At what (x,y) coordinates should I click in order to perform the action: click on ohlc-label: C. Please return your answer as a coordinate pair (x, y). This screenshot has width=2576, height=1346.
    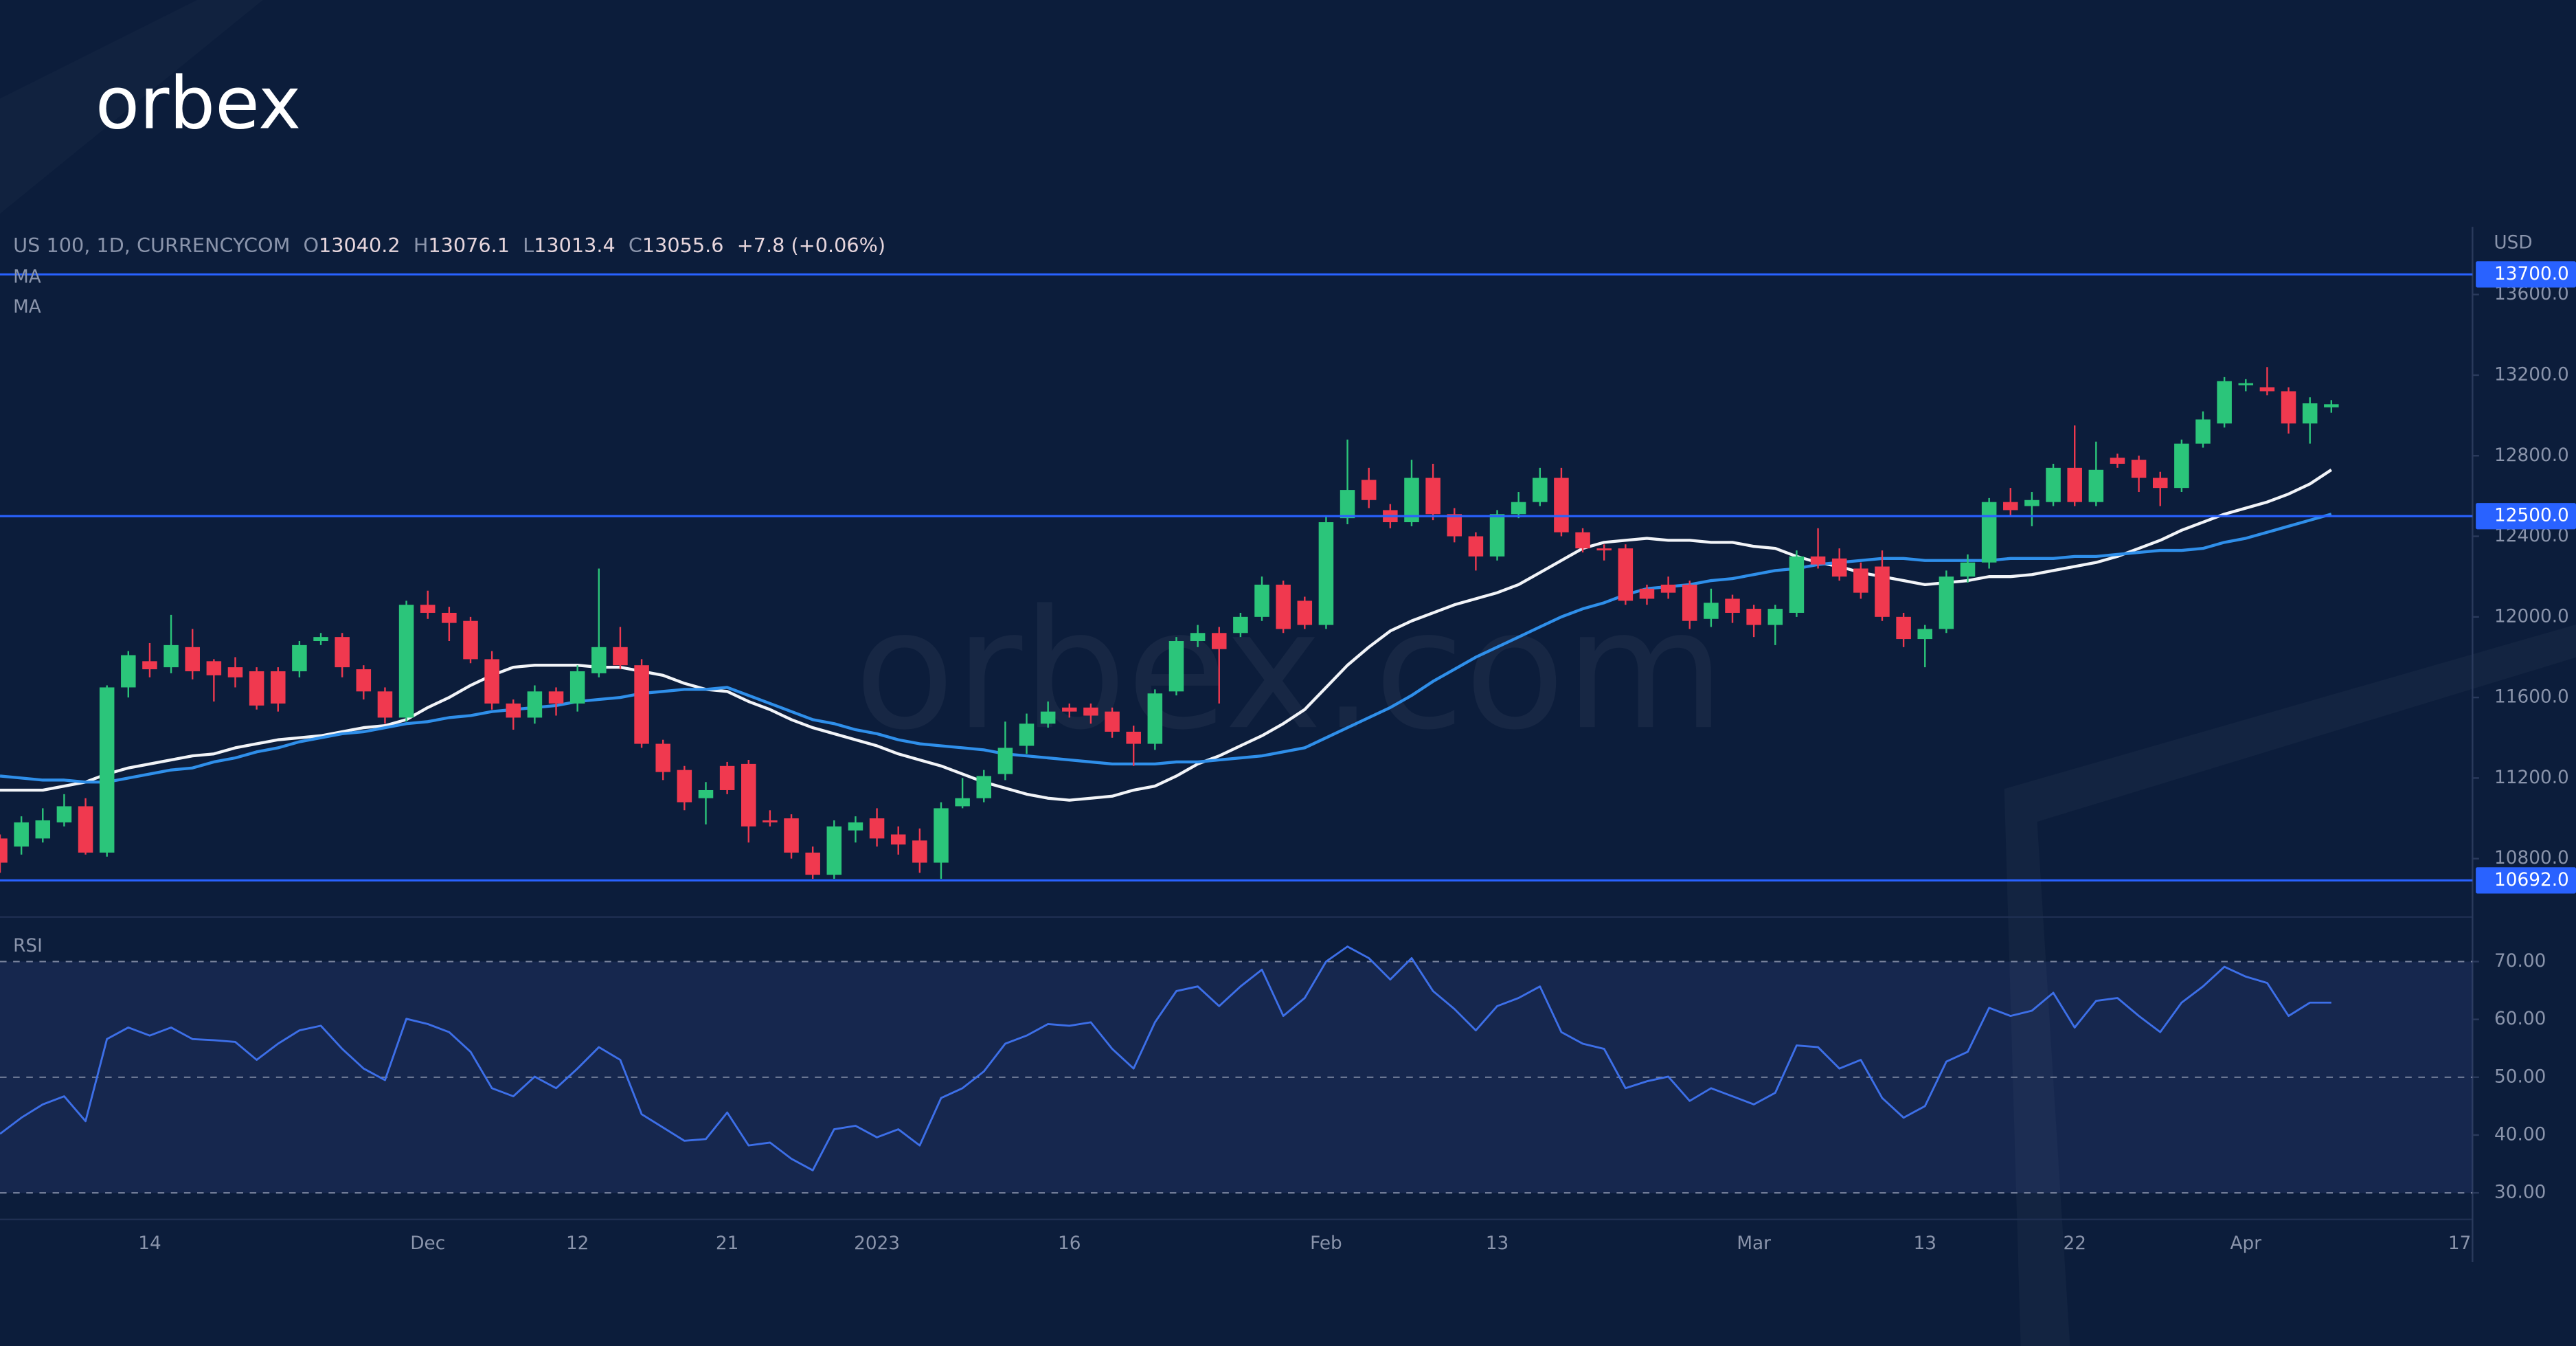
    Looking at the image, I should click on (635, 245).